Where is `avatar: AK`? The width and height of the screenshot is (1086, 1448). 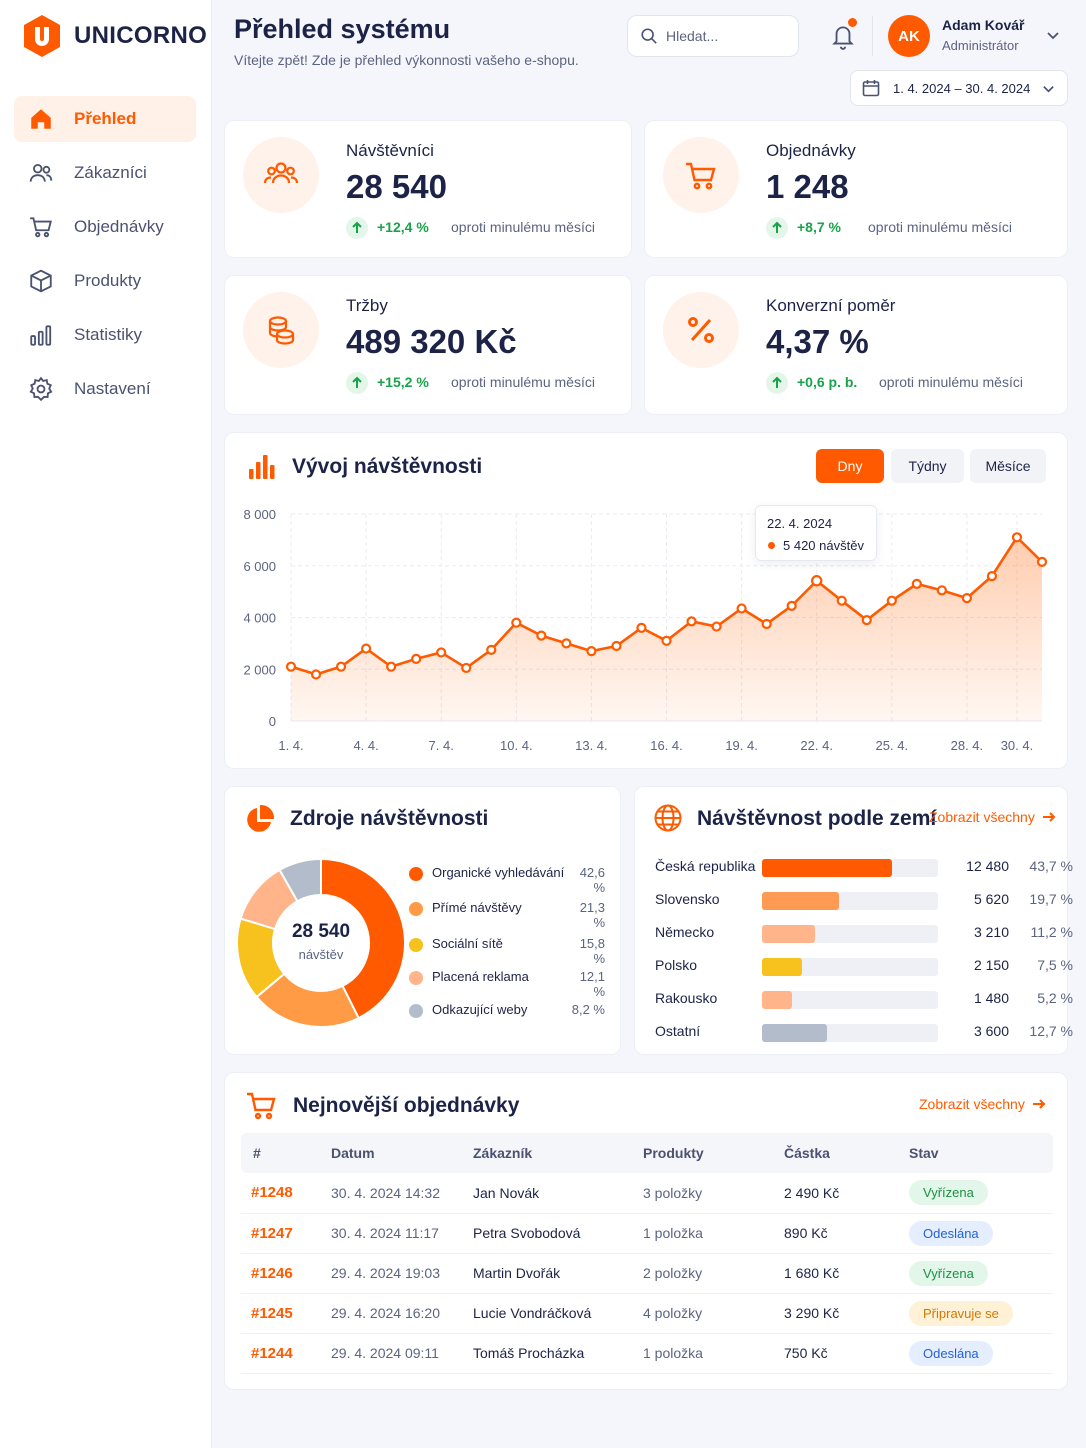
avatar: AK is located at coordinates (909, 36).